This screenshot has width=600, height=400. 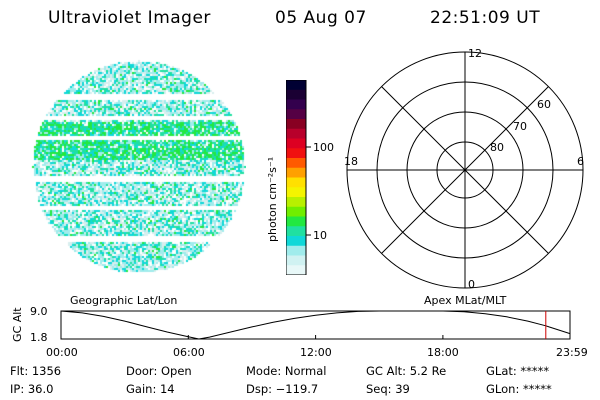 What do you see at coordinates (62, 352) in the screenshot?
I see `altitude-xtick-0: 00:00` at bounding box center [62, 352].